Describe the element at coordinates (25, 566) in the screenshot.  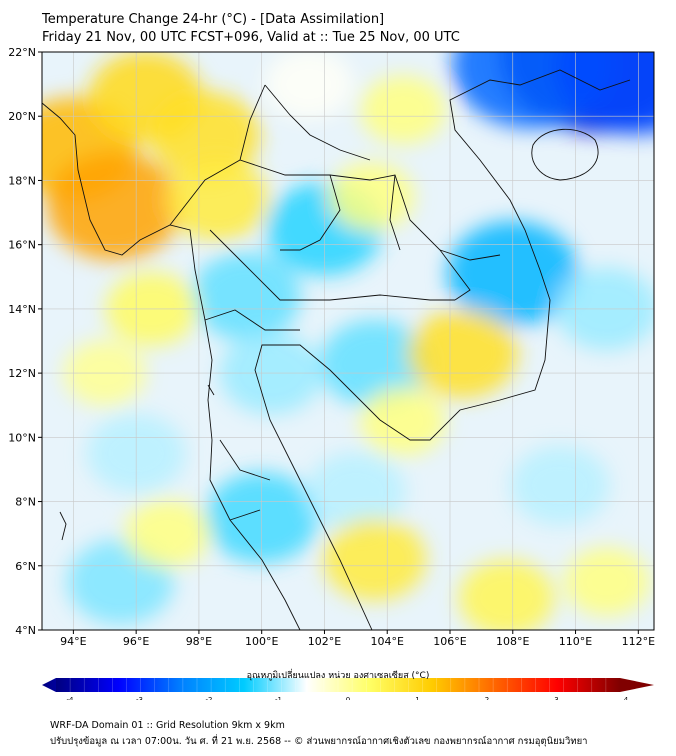
I see `lat-tick-label: 6°N` at that location.